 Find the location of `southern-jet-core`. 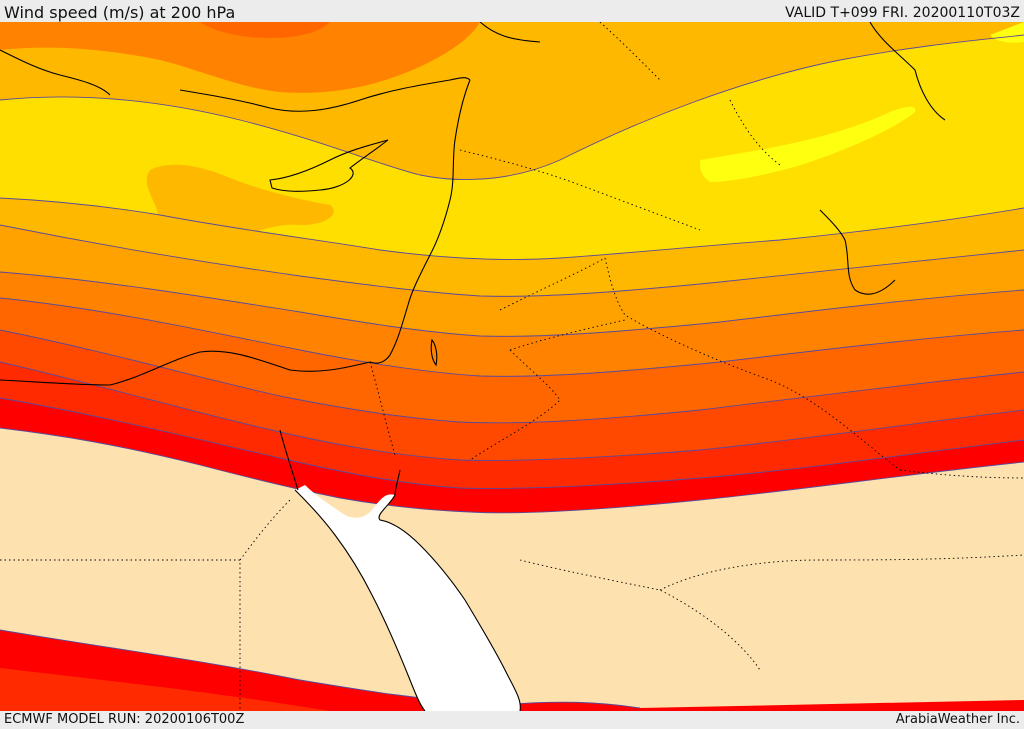

southern-jet-core is located at coordinates (165, 689).